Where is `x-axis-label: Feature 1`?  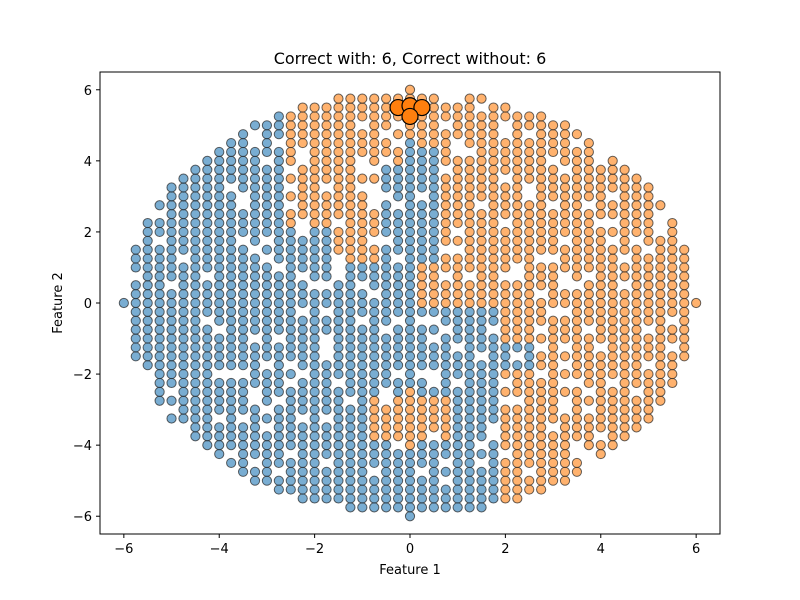 x-axis-label: Feature 1 is located at coordinates (410, 570).